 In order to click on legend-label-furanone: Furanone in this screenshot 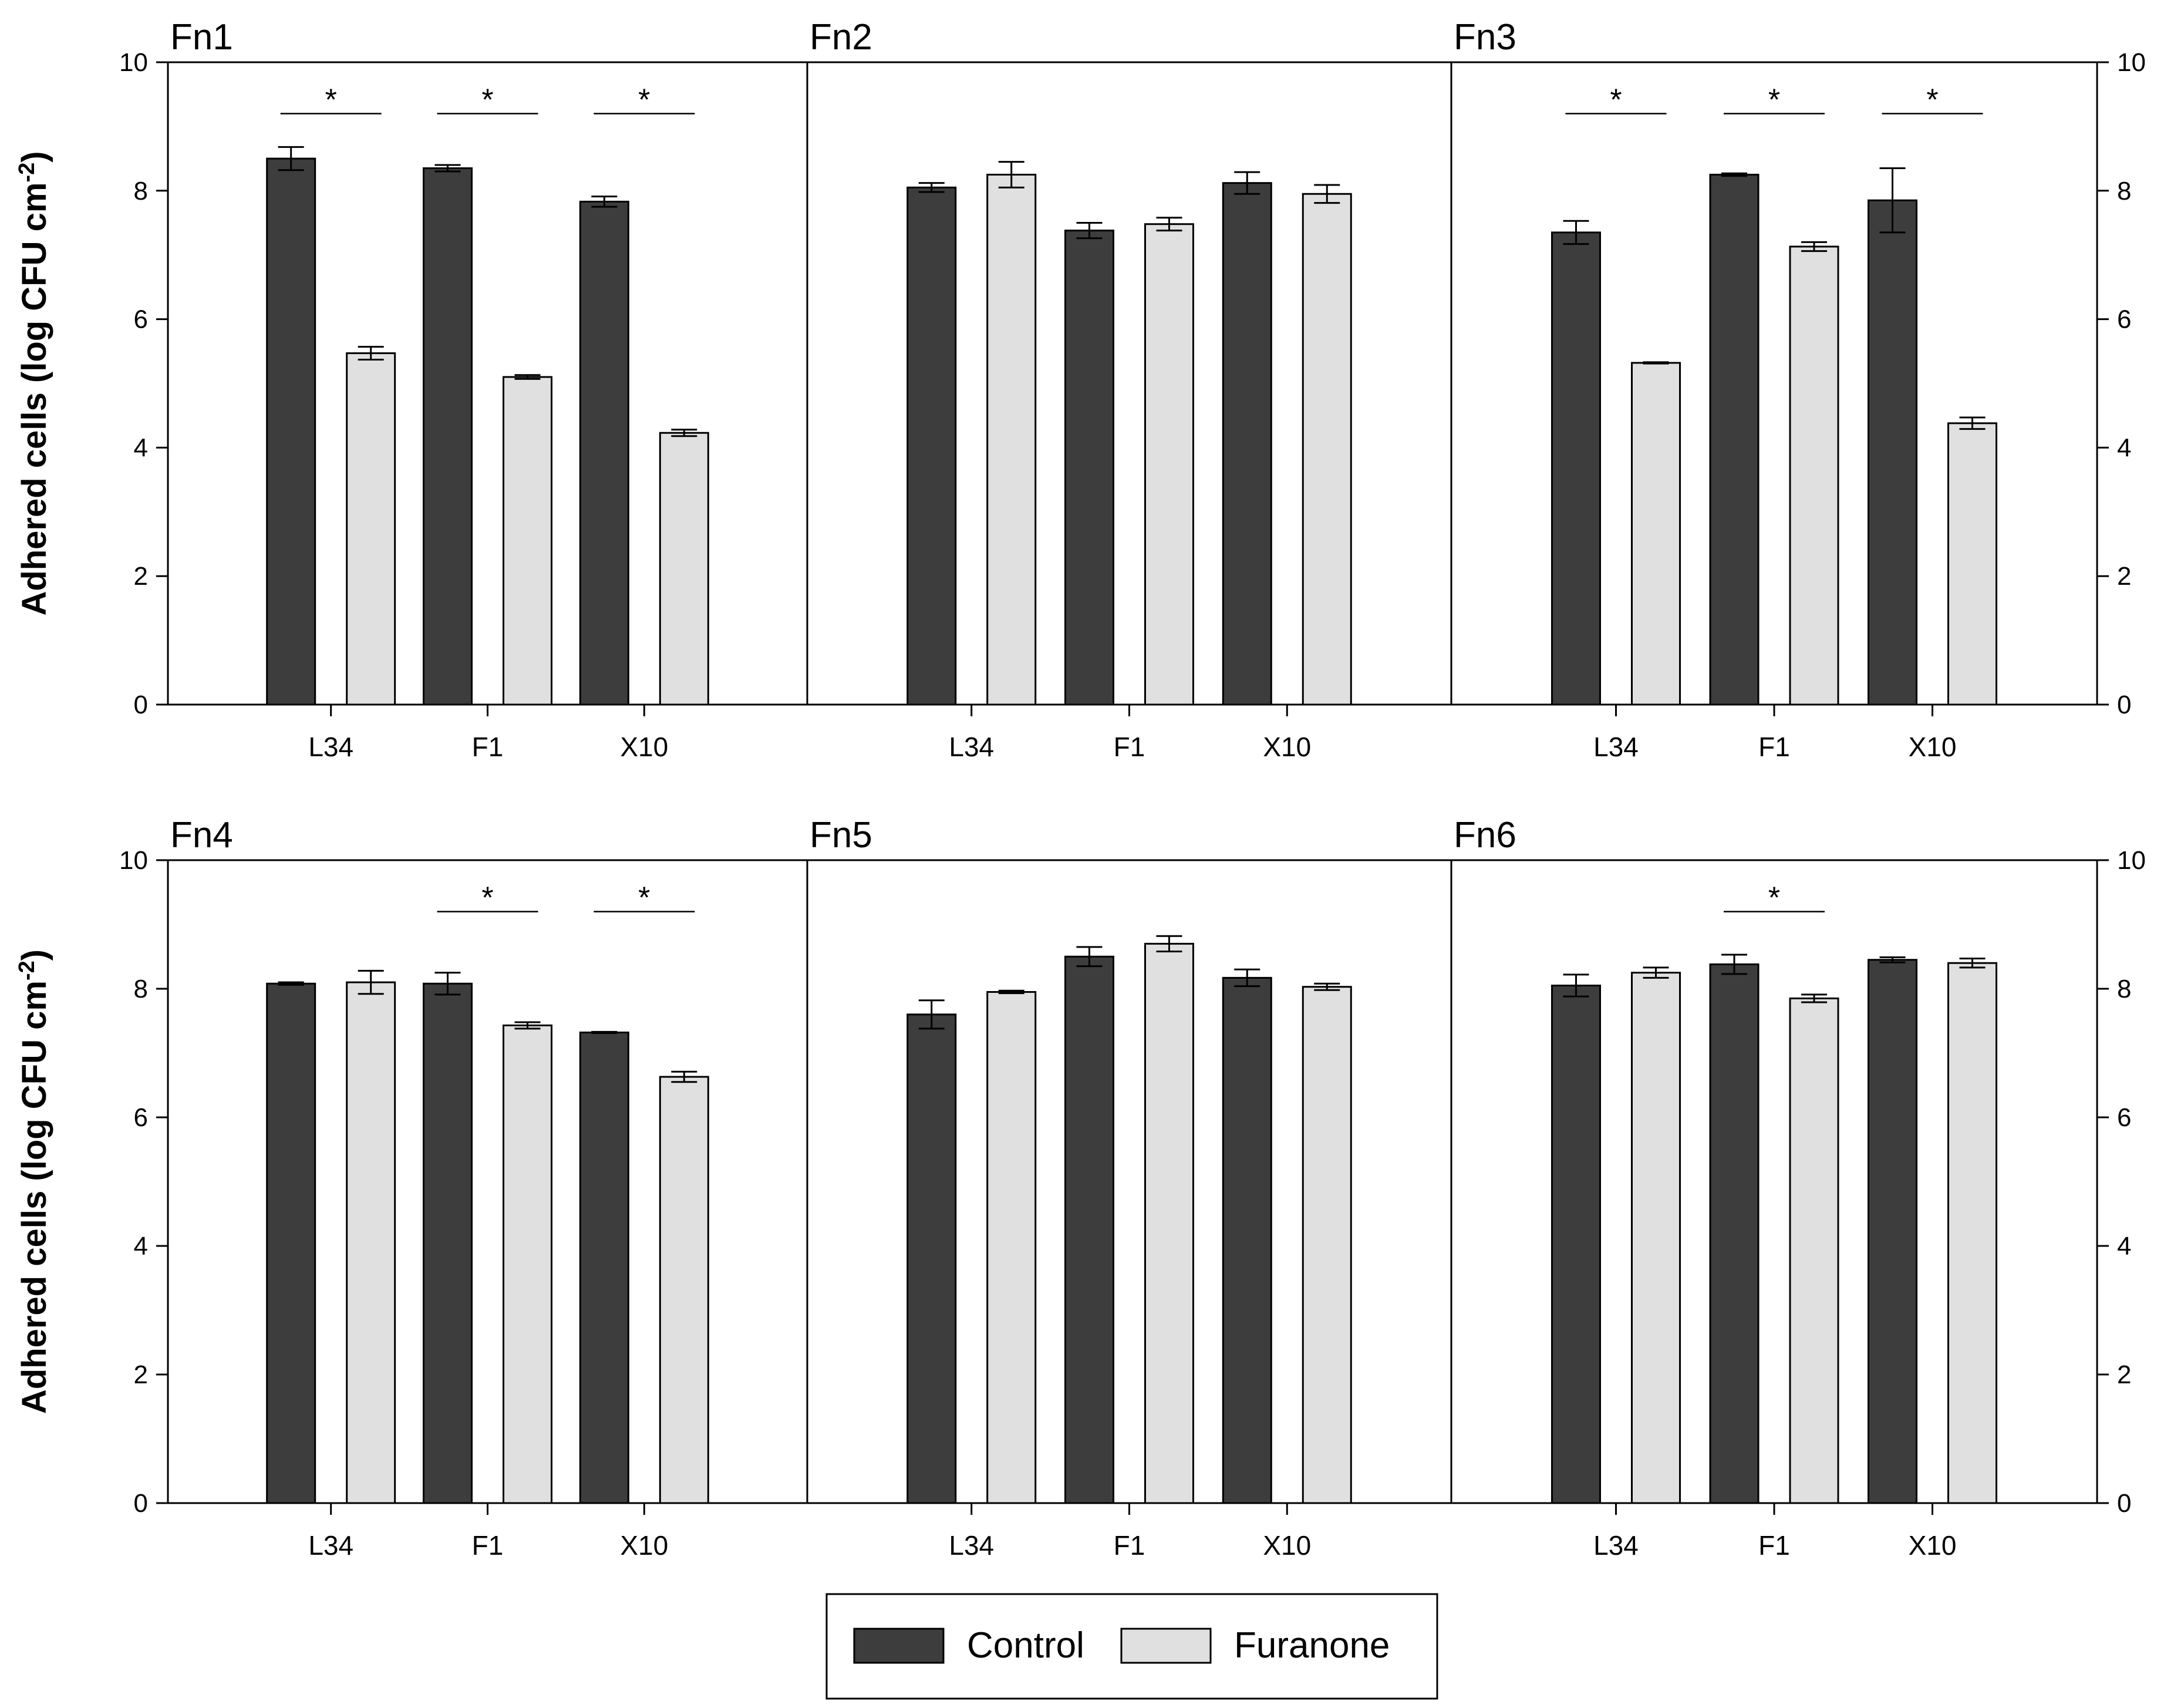, I will do `click(1312, 1645)`.